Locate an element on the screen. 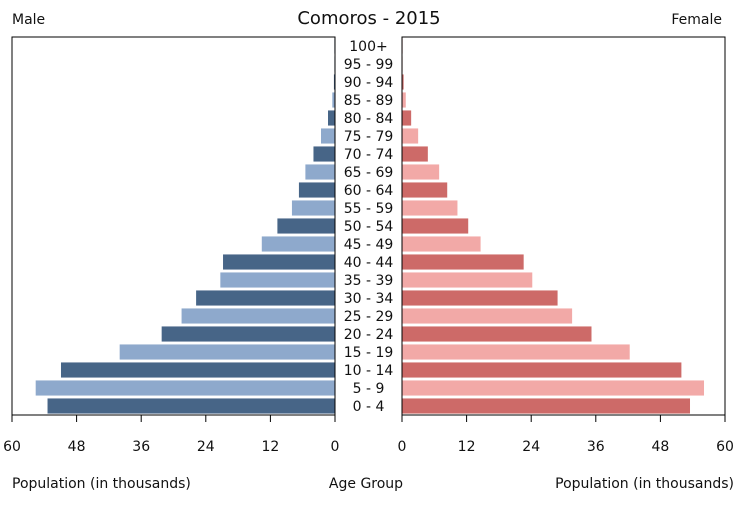  age-group-label: 65 - 69 is located at coordinates (369, 173).